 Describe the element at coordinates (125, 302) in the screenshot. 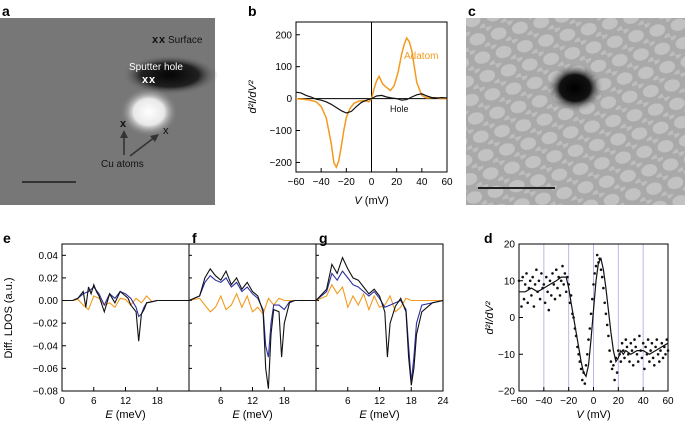

I see `series-line-e-blue` at that location.